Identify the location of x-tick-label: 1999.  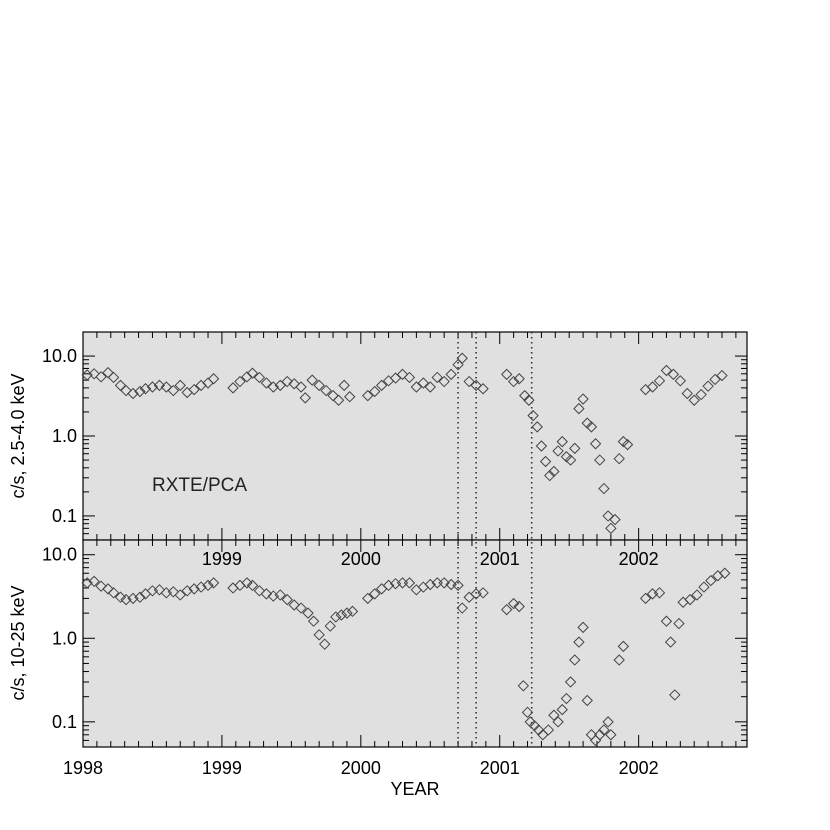
(222, 768).